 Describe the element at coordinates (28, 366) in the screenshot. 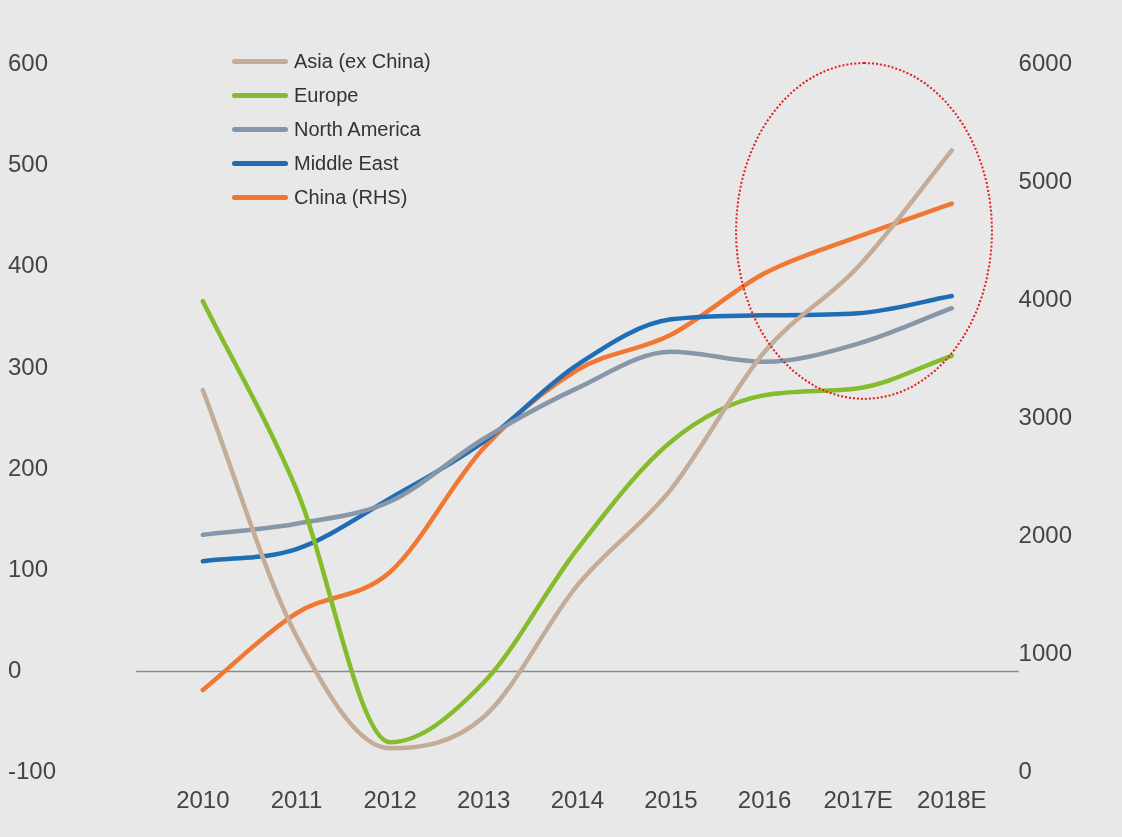

I see `y-tick-label: 300` at that location.